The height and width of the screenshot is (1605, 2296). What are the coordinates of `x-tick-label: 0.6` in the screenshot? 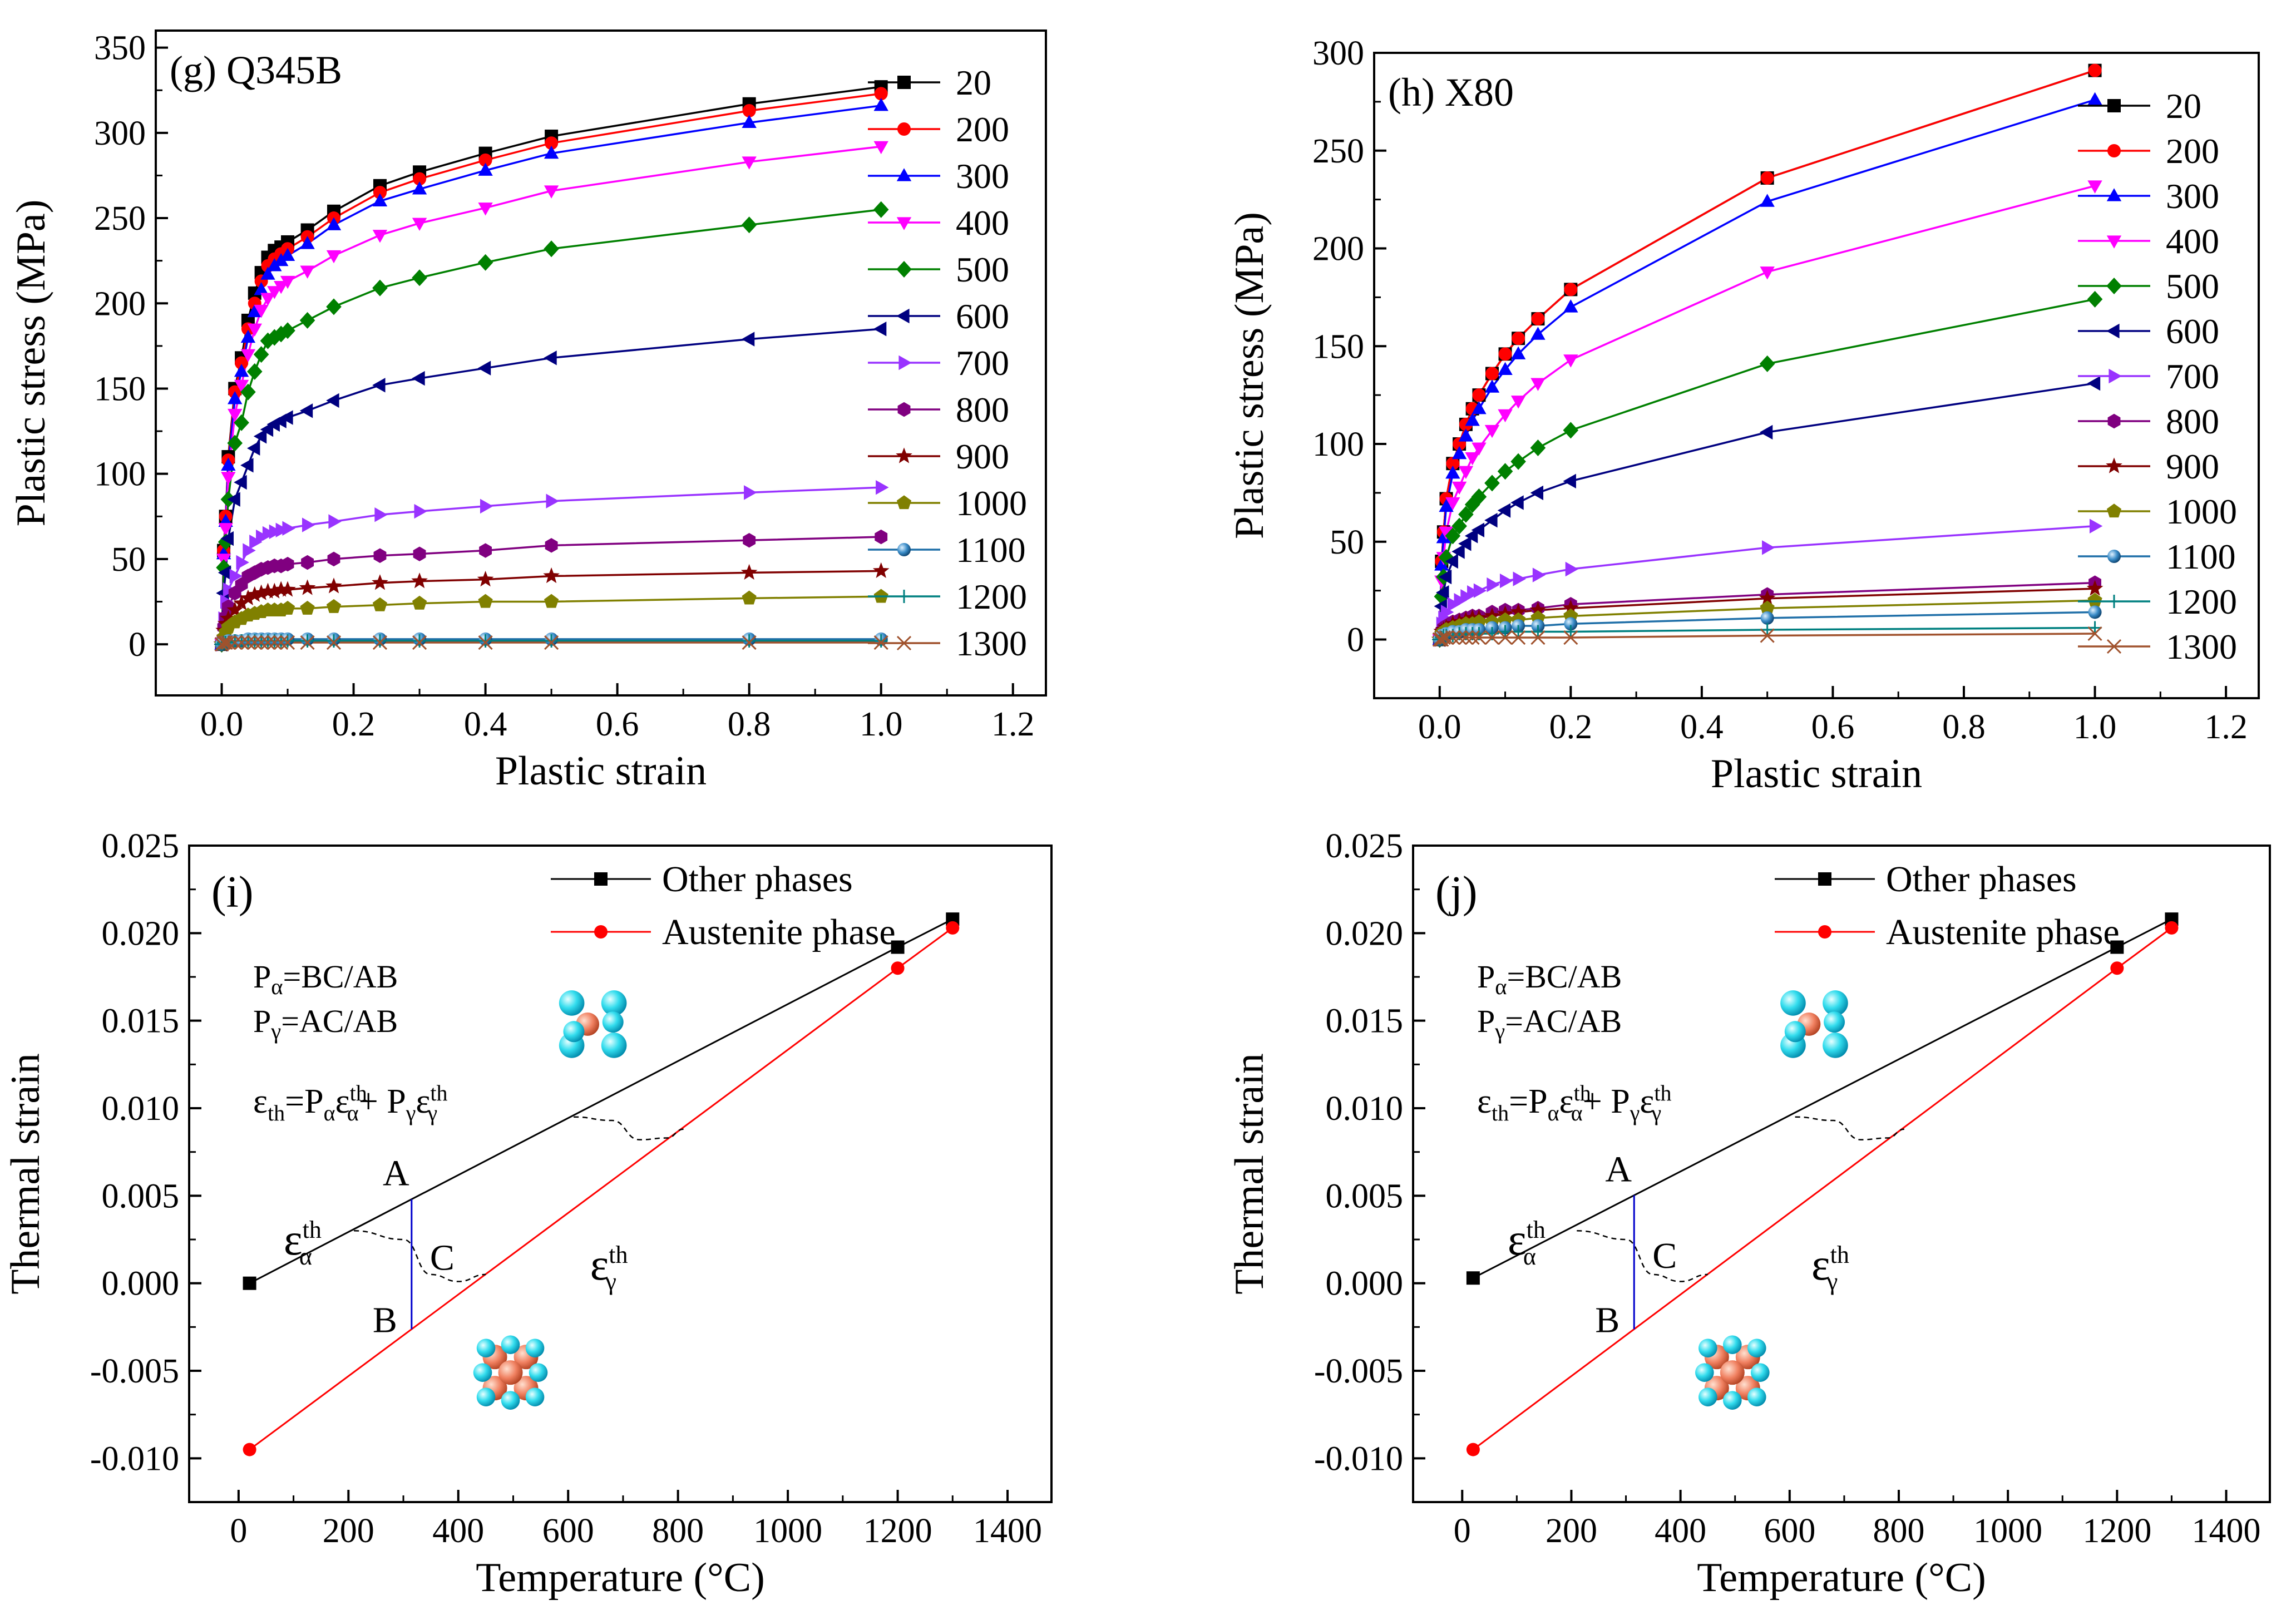 It's located at (1833, 727).